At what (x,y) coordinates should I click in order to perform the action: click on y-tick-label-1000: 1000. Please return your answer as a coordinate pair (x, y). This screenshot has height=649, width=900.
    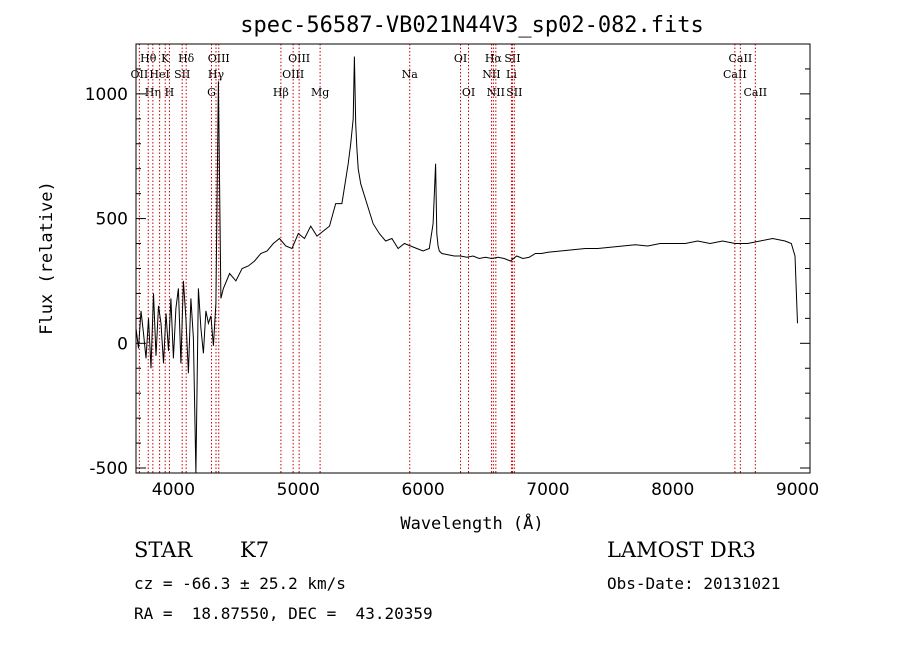
    Looking at the image, I should click on (106, 95).